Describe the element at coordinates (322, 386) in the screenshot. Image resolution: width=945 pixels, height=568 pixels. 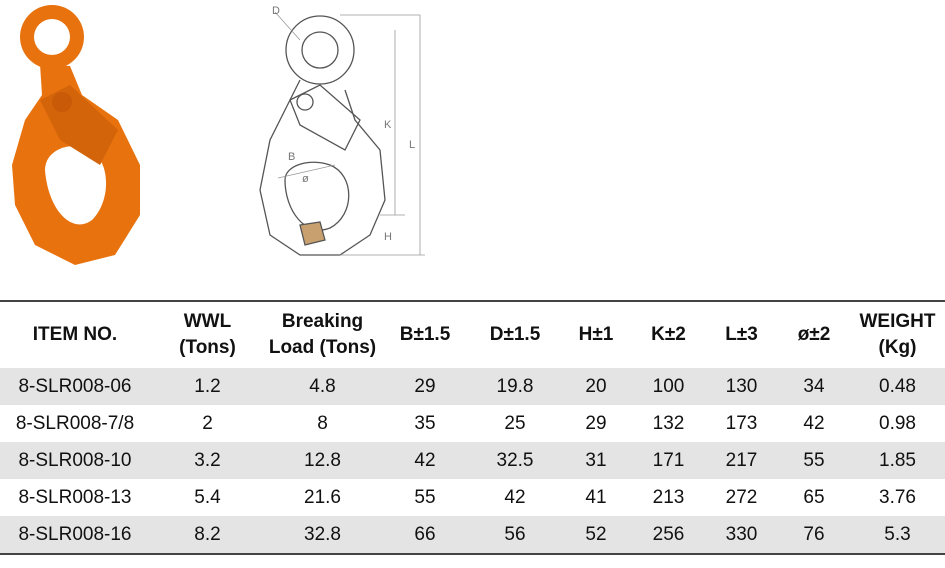
I see `table-cell: 4.8` at that location.